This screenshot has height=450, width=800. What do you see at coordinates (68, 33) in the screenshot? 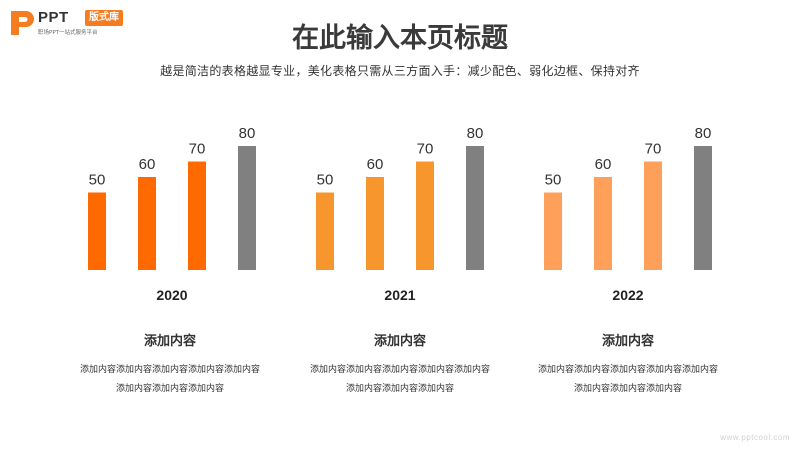
I see `logo-tagline: 职场PPT一站式服务平台` at bounding box center [68, 33].